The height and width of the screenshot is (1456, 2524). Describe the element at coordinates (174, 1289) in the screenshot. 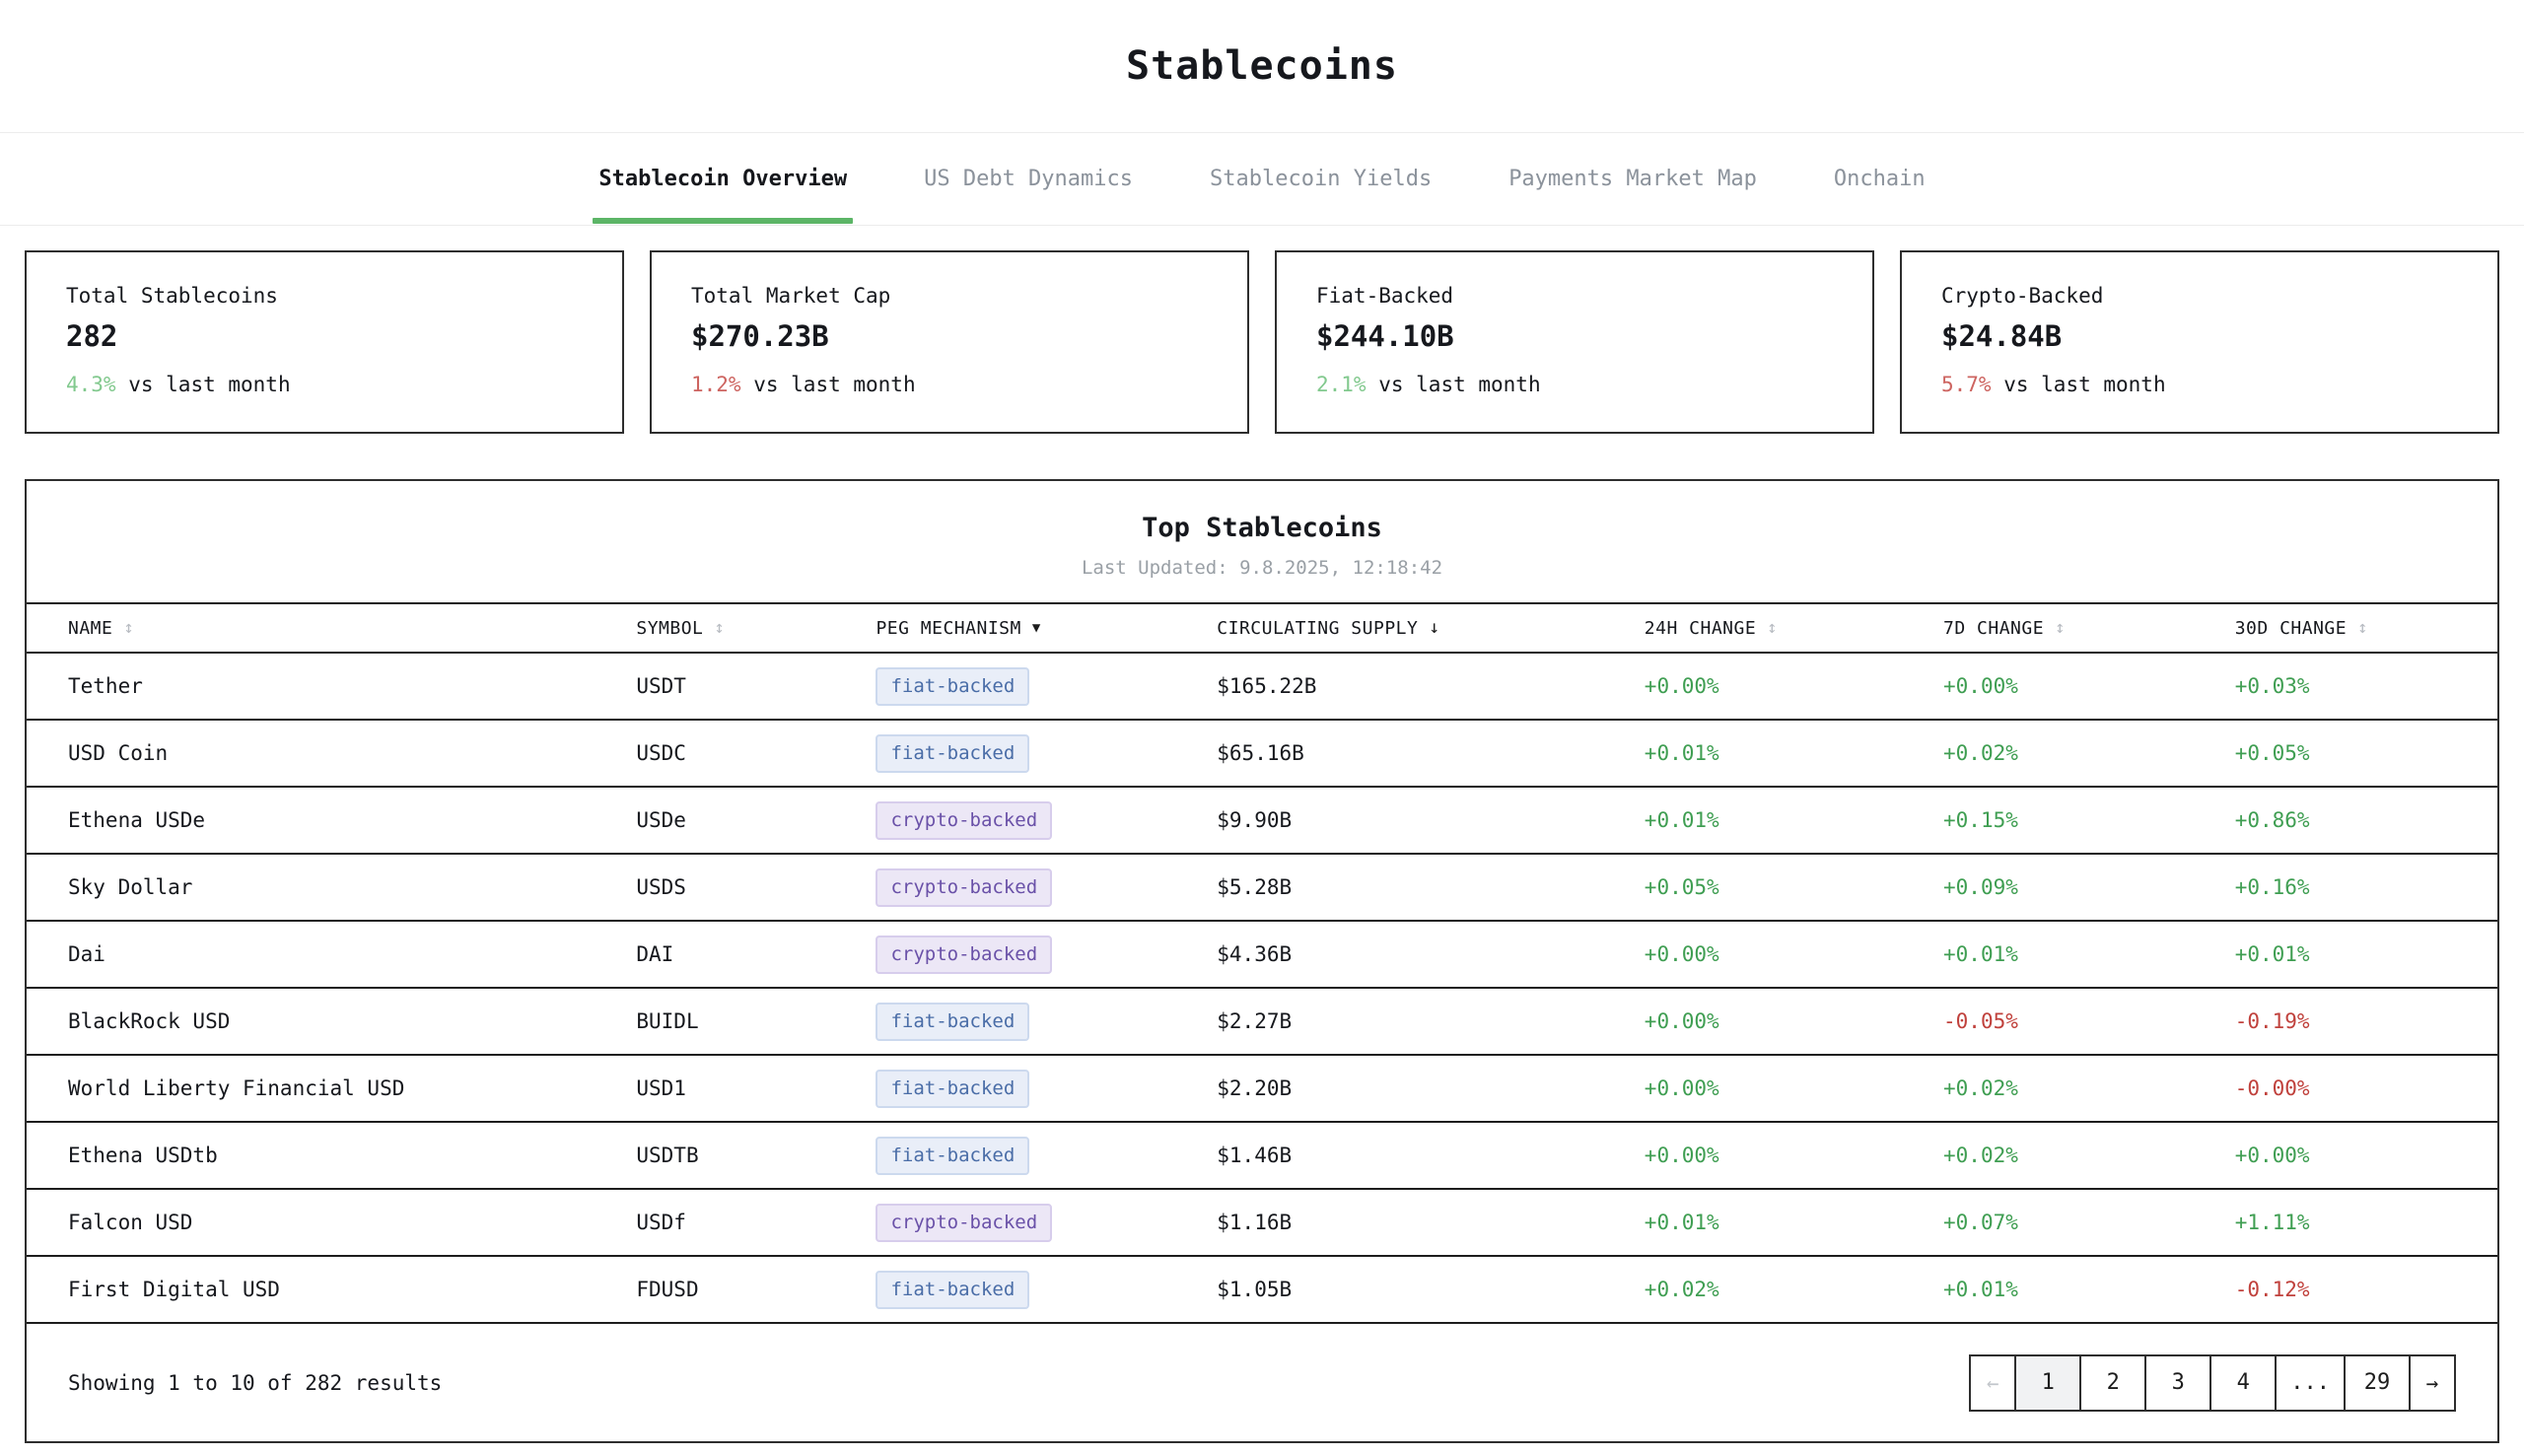

I see `stablecoin-name: First Digital USD` at that location.